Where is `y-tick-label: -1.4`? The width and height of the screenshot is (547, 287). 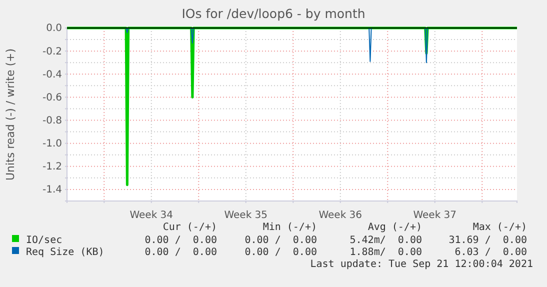 y-tick-label: -1.4 is located at coordinates (52, 190).